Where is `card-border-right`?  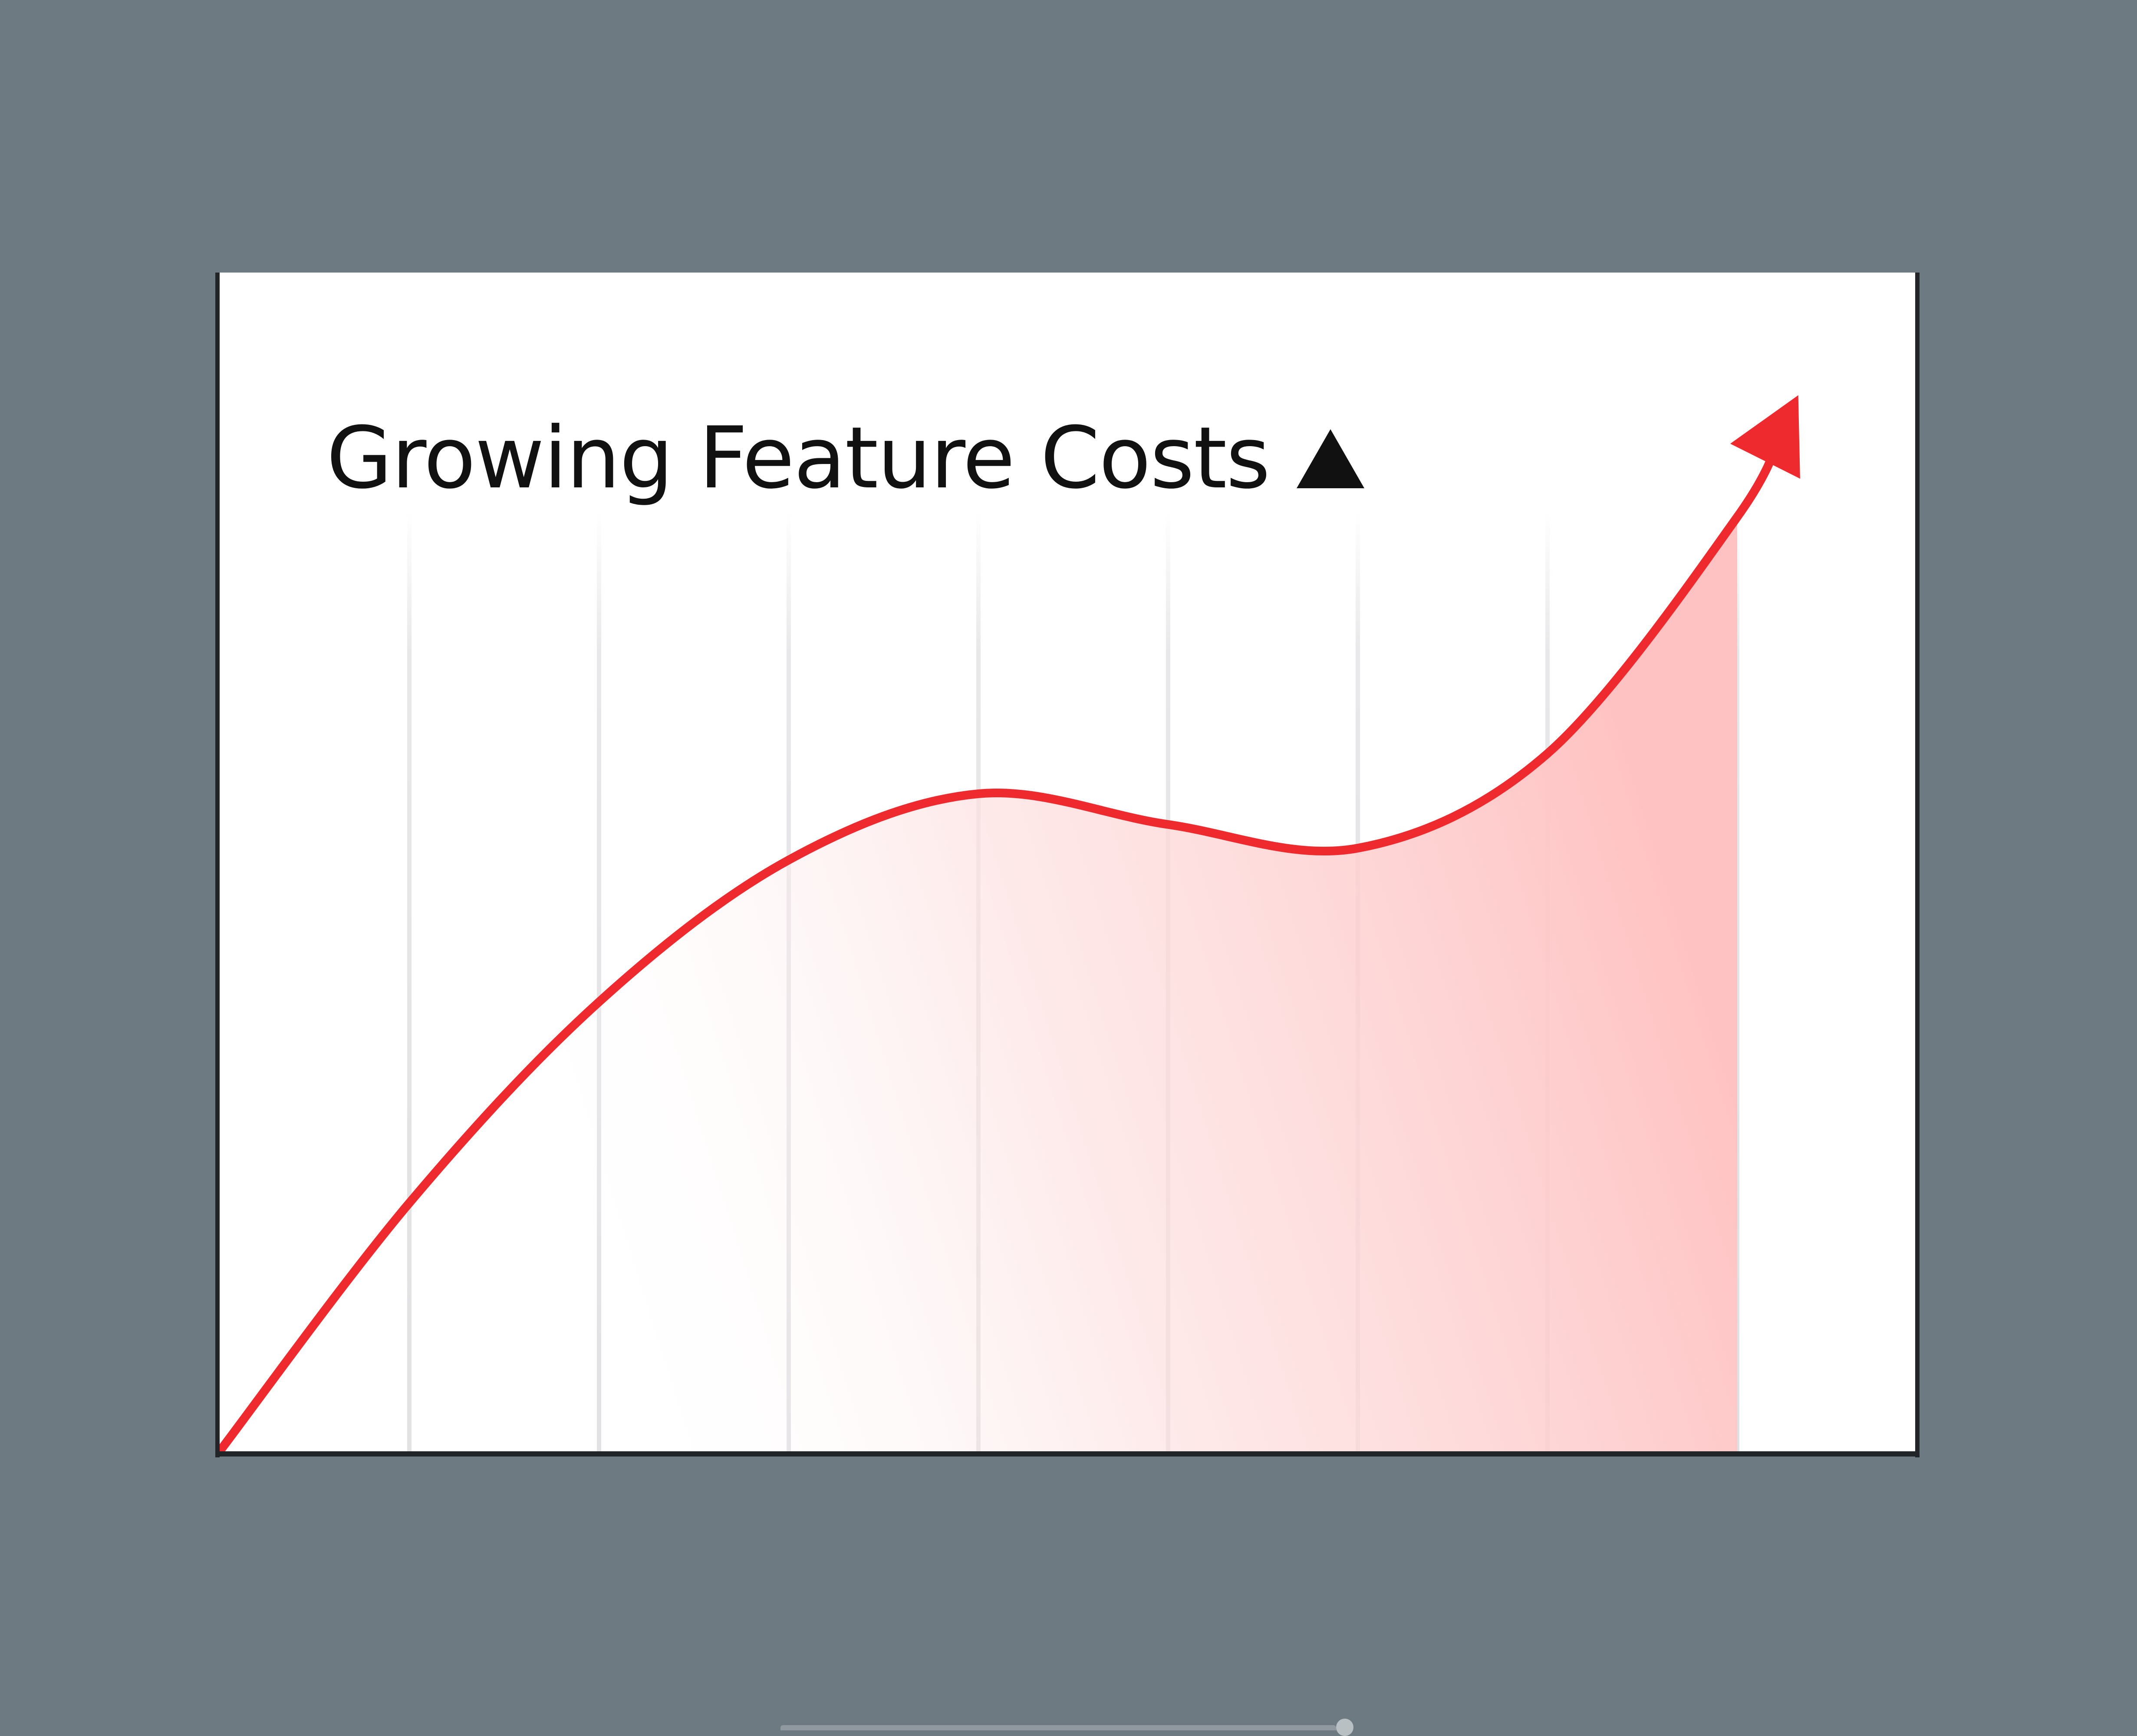
card-border-right is located at coordinates (1917, 865).